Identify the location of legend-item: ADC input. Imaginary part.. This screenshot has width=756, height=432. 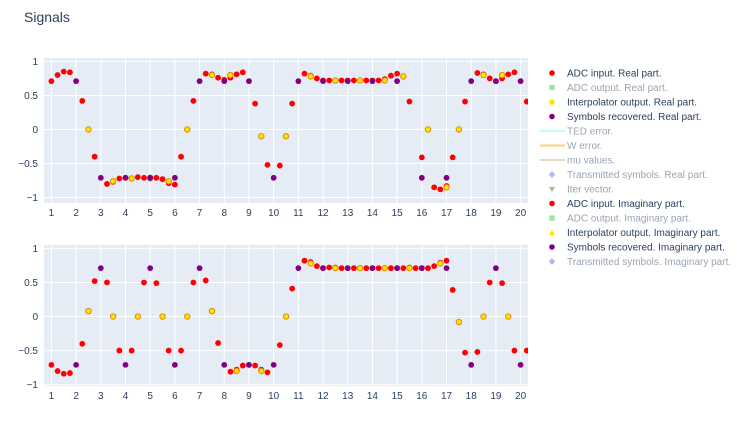
(617, 204).